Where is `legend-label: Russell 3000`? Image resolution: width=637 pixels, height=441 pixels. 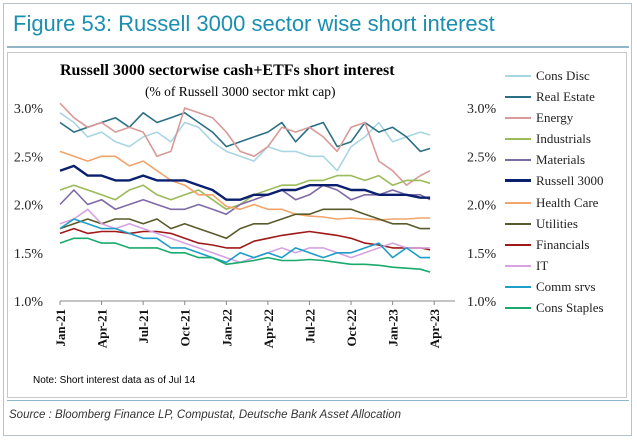 legend-label: Russell 3000 is located at coordinates (570, 181).